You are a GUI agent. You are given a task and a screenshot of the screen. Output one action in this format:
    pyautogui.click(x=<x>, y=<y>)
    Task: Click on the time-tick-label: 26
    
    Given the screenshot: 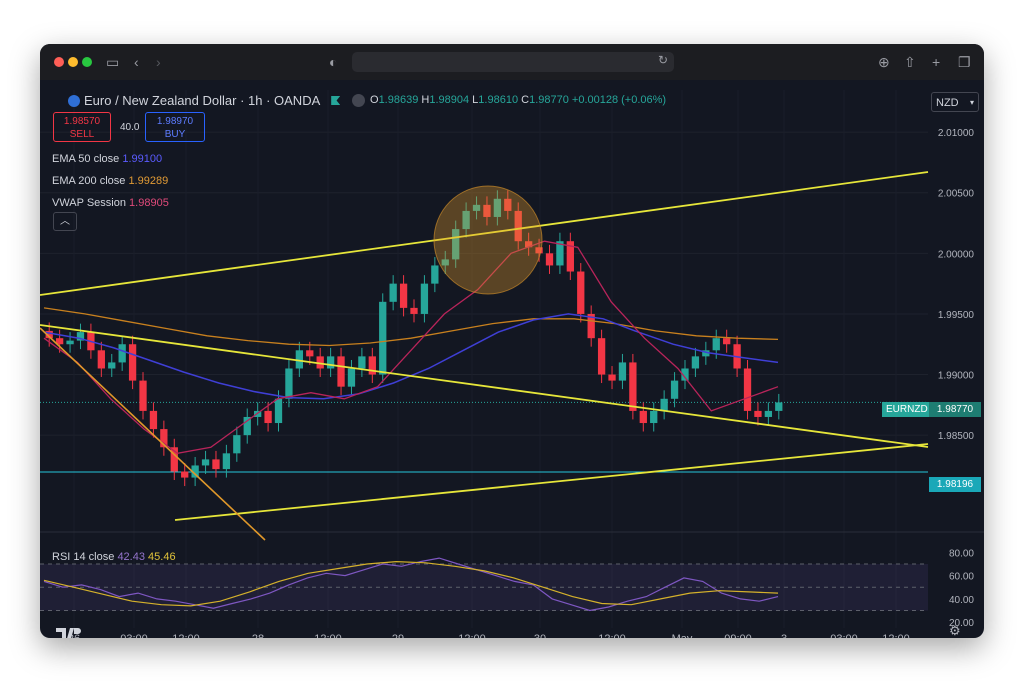 What is the action you would take?
    pyautogui.click(x=74, y=635)
    